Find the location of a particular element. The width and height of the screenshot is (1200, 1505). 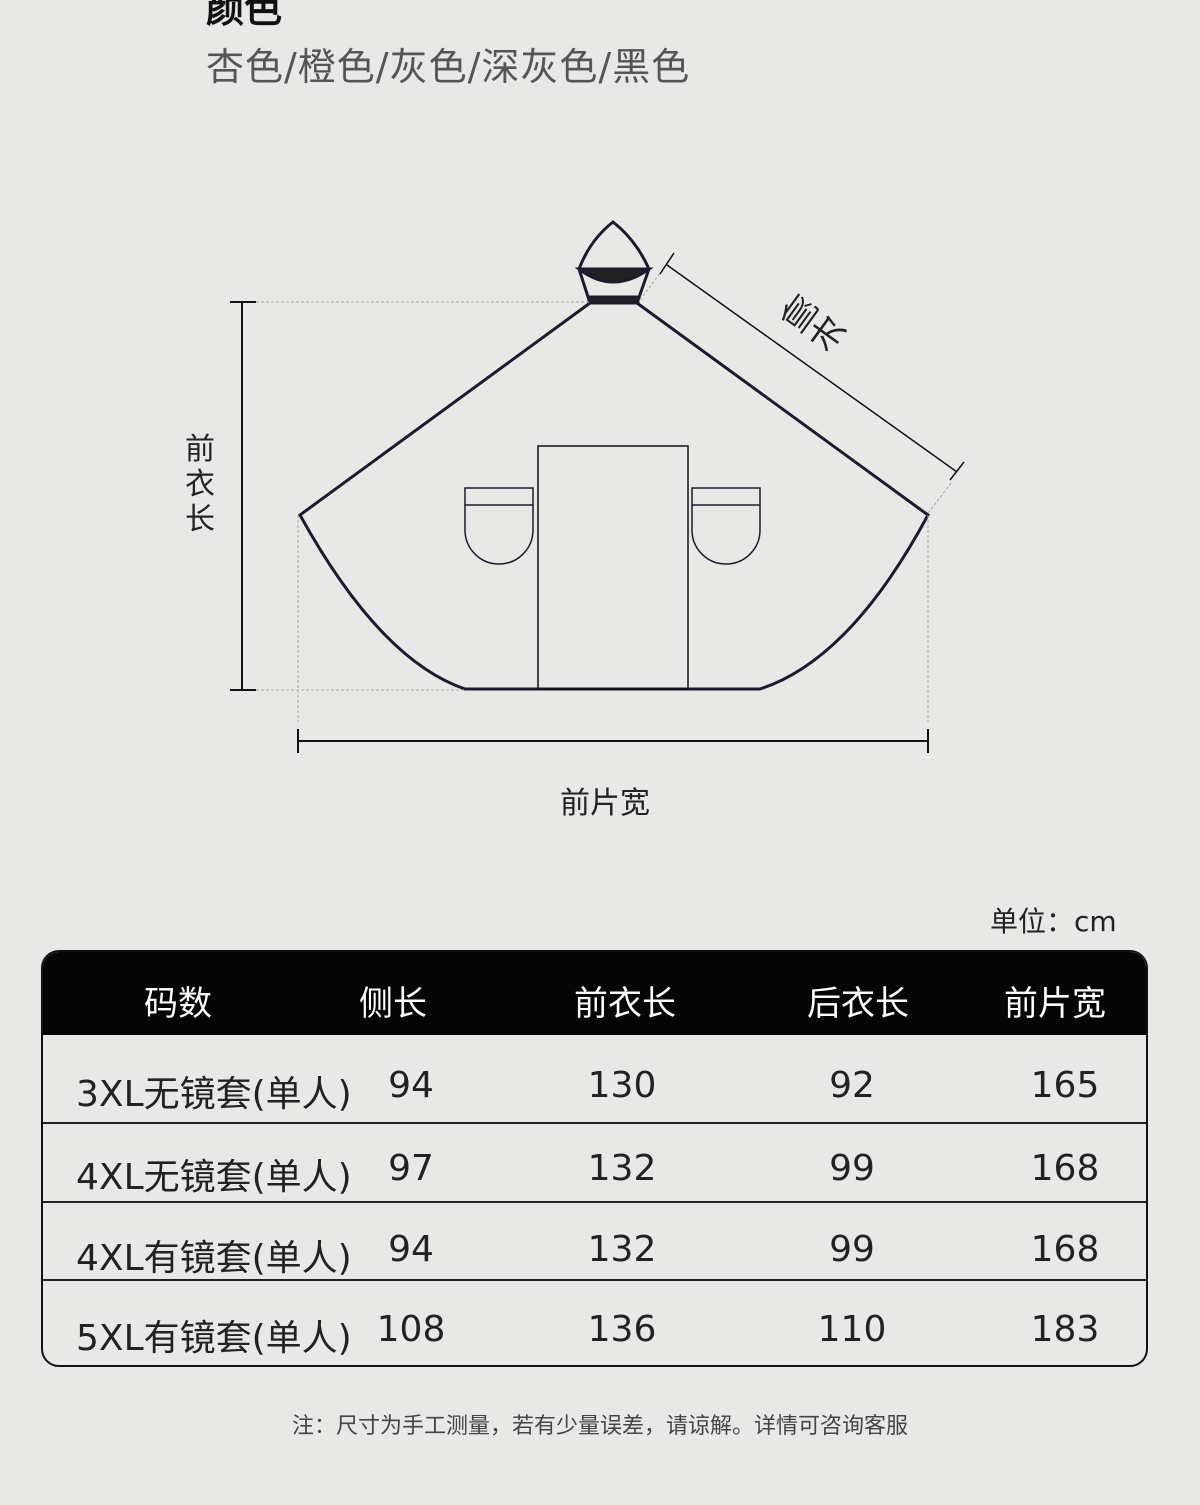

header-front-length: 前衣长 is located at coordinates (625, 1004).